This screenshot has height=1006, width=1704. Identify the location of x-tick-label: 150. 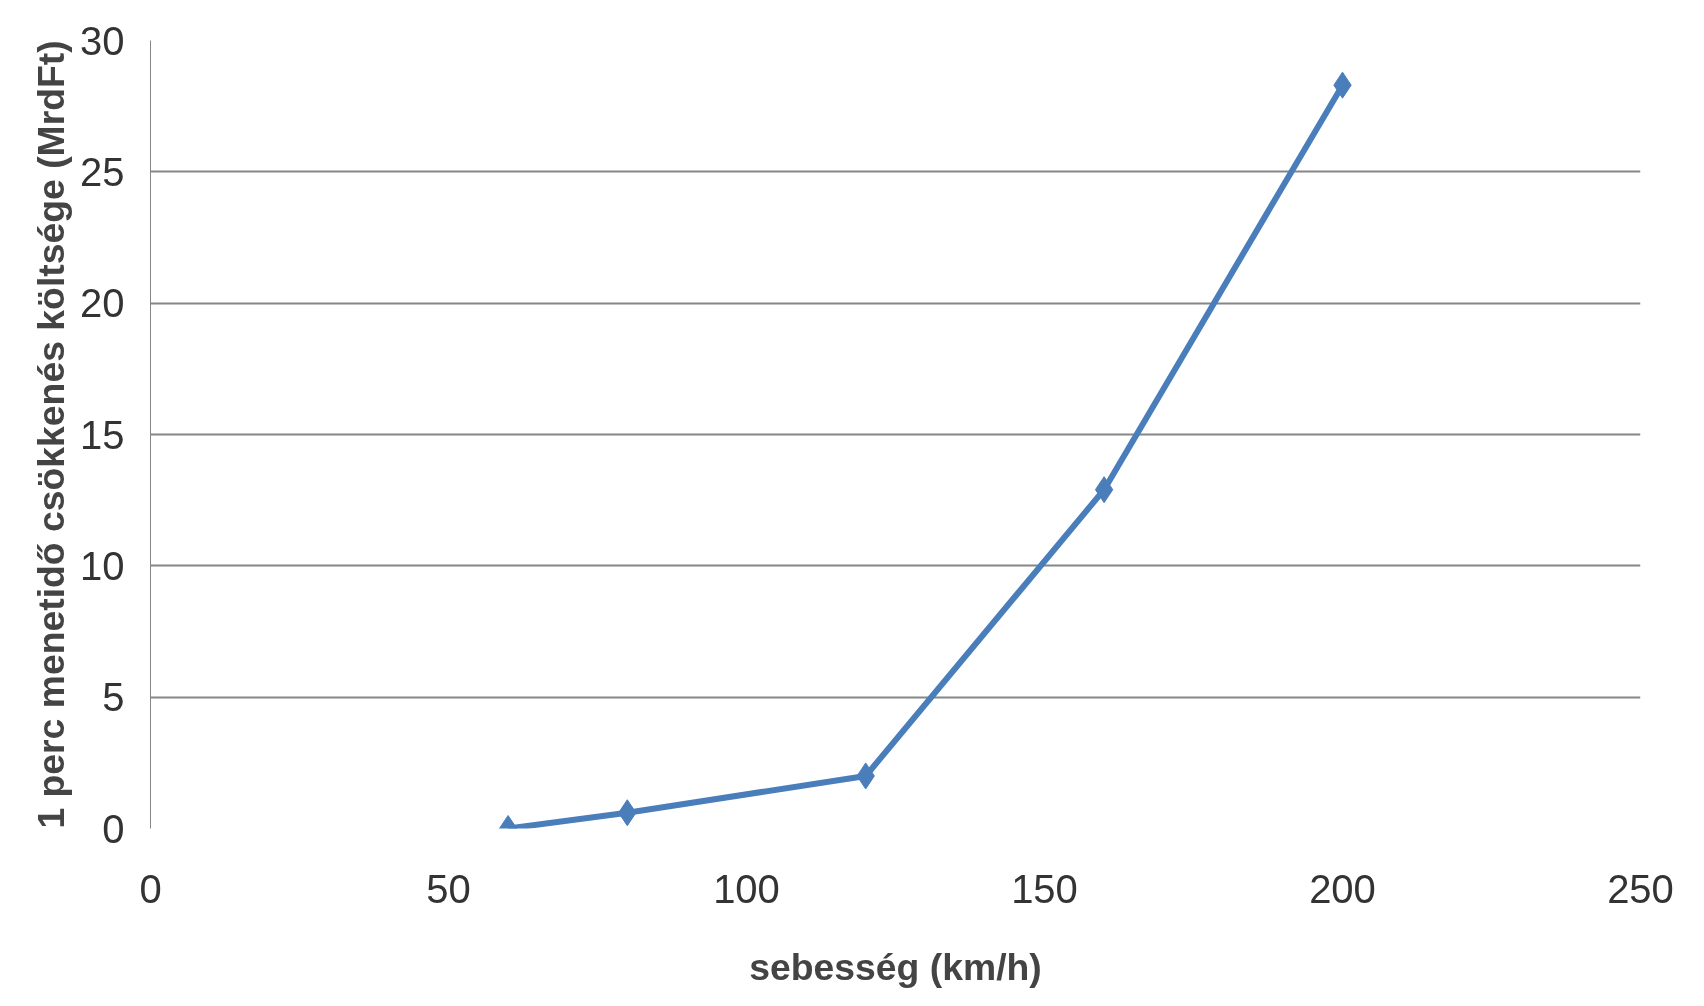
(1044, 888).